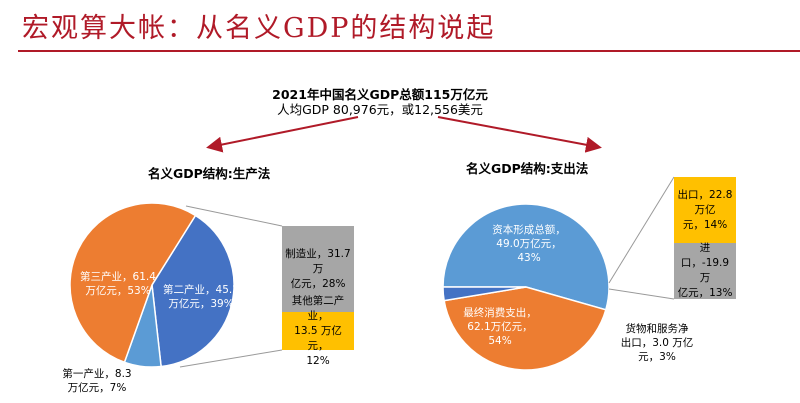 This screenshot has width=800, height=403. I want to click on imports-box: 进口，-19.9万 亿元，13%, so click(705, 270).